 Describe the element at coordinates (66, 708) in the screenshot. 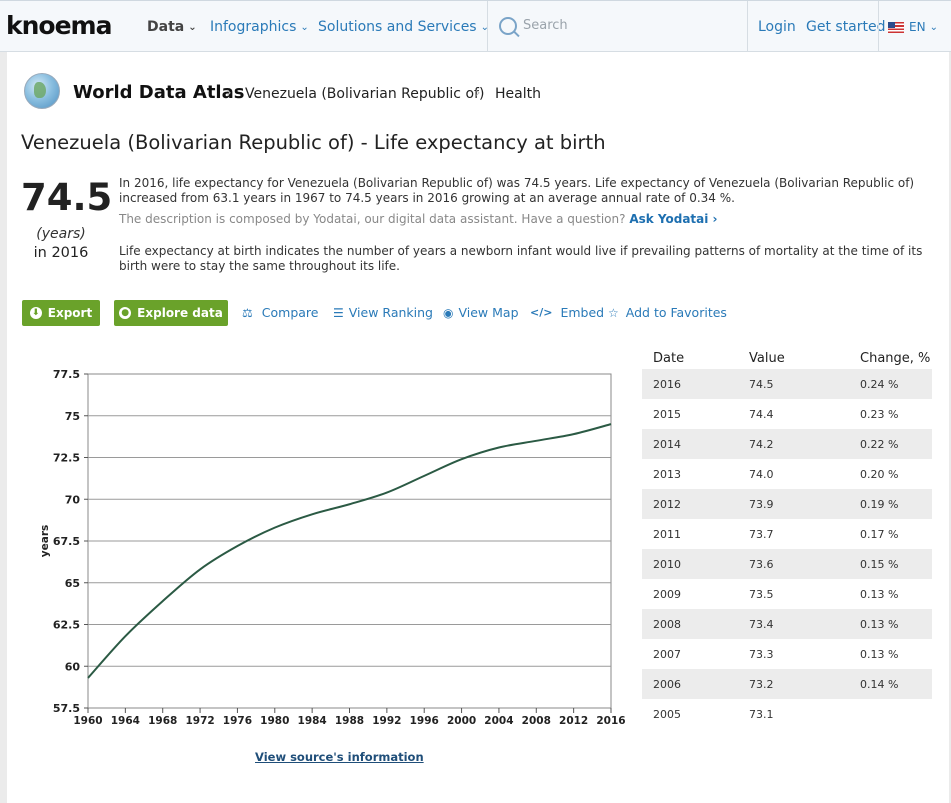

I see `y-tick-label: 57.5` at that location.